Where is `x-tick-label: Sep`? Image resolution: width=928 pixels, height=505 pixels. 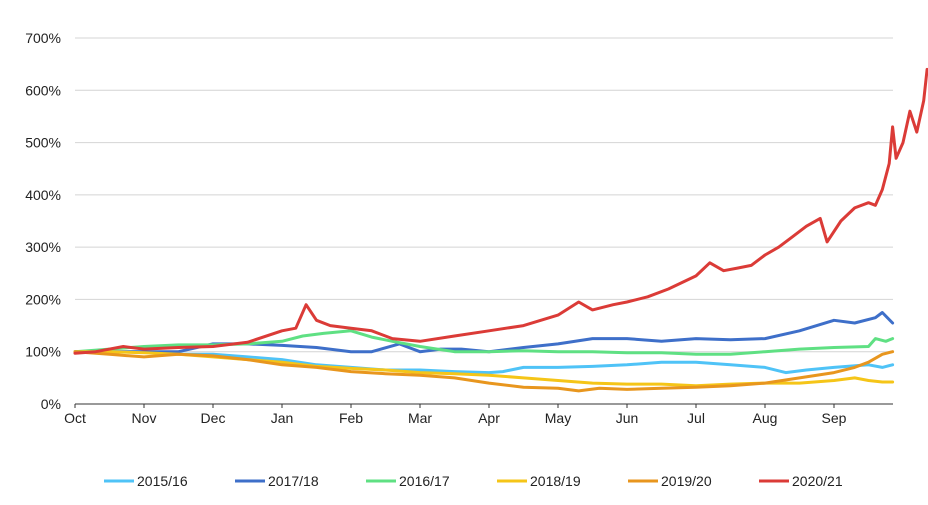
x-tick-label: Sep is located at coordinates (834, 418).